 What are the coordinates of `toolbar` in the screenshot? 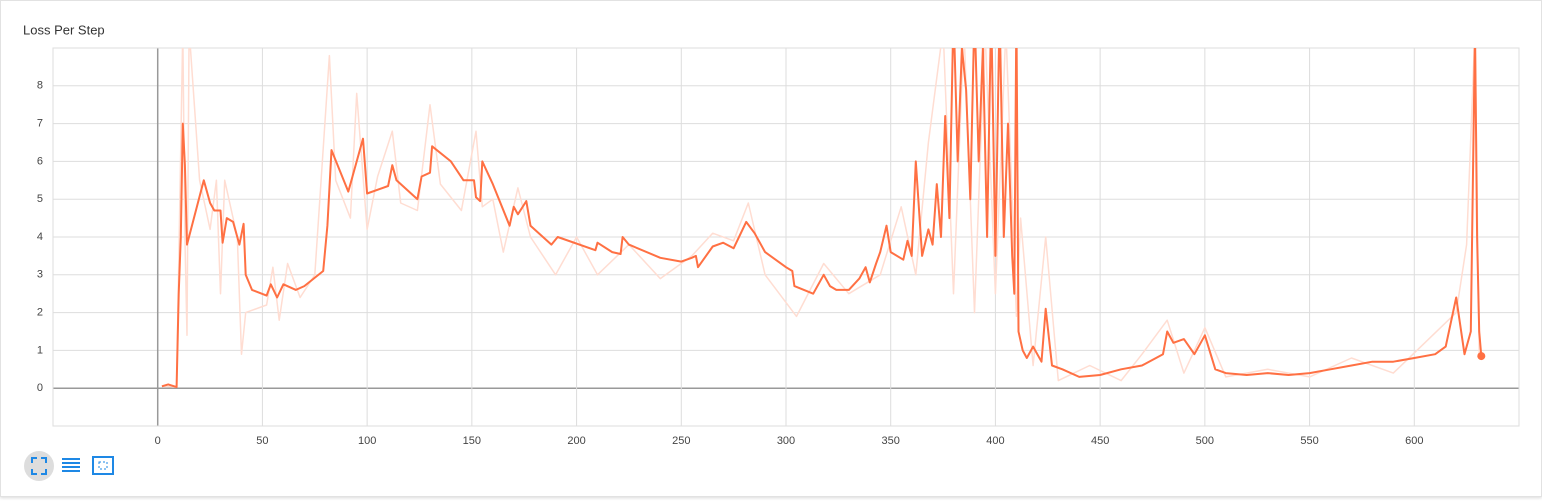 It's located at (69, 466).